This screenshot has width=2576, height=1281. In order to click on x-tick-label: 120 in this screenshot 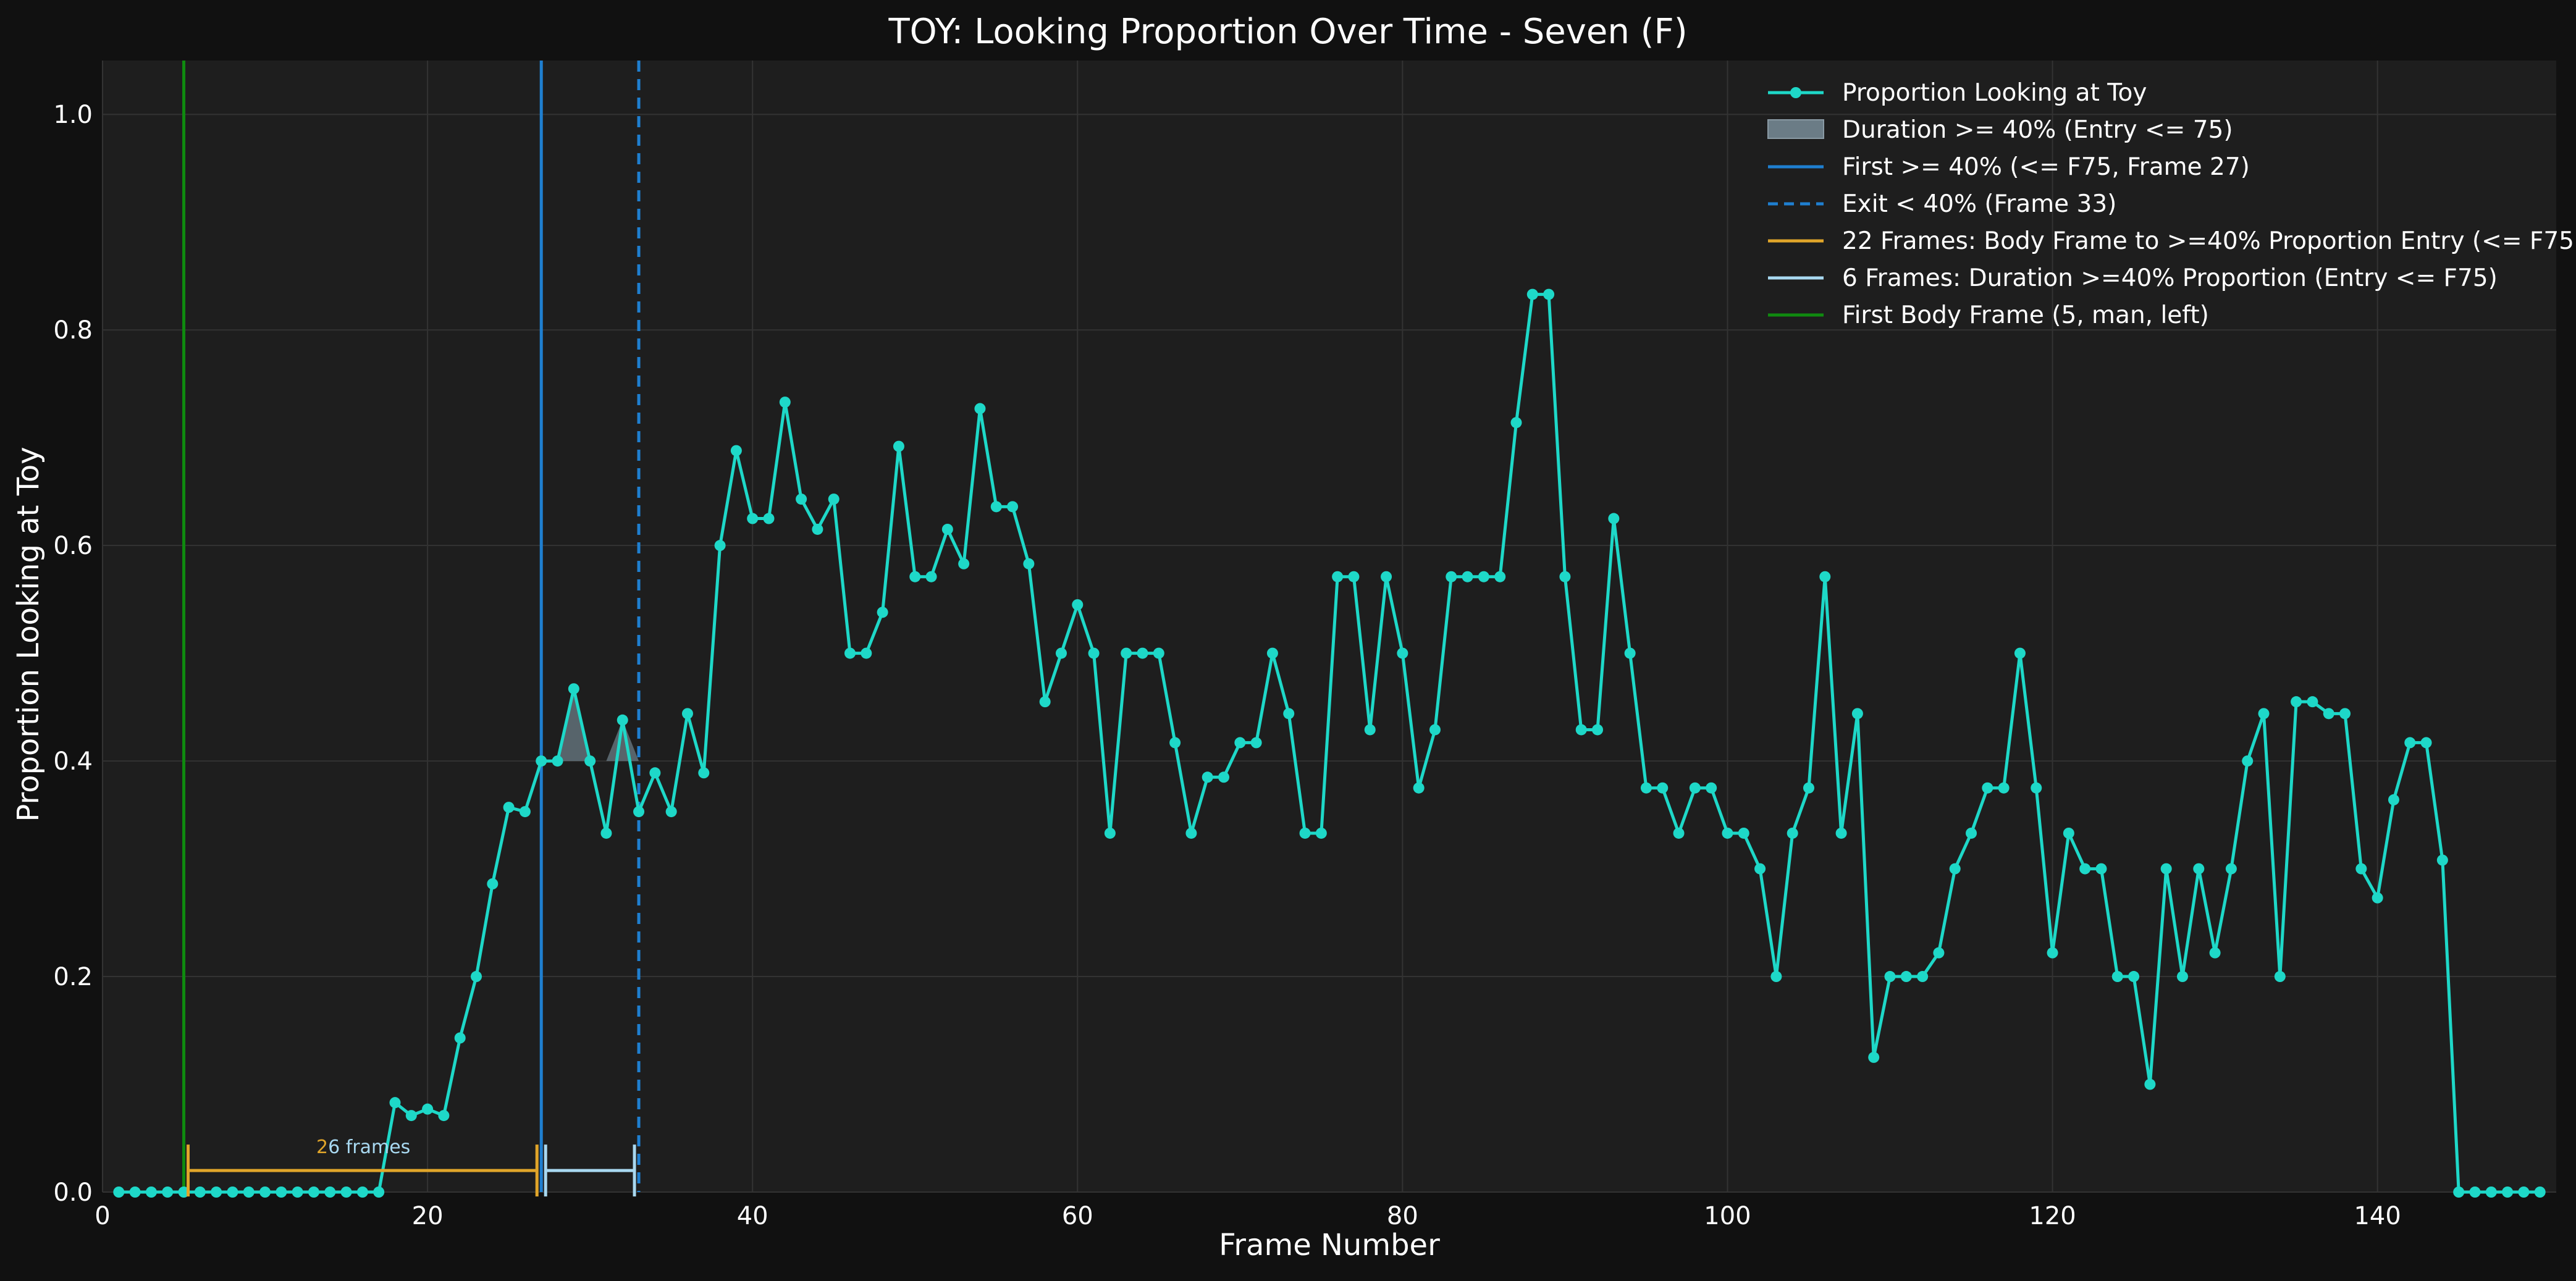, I will do `click(2052, 1216)`.